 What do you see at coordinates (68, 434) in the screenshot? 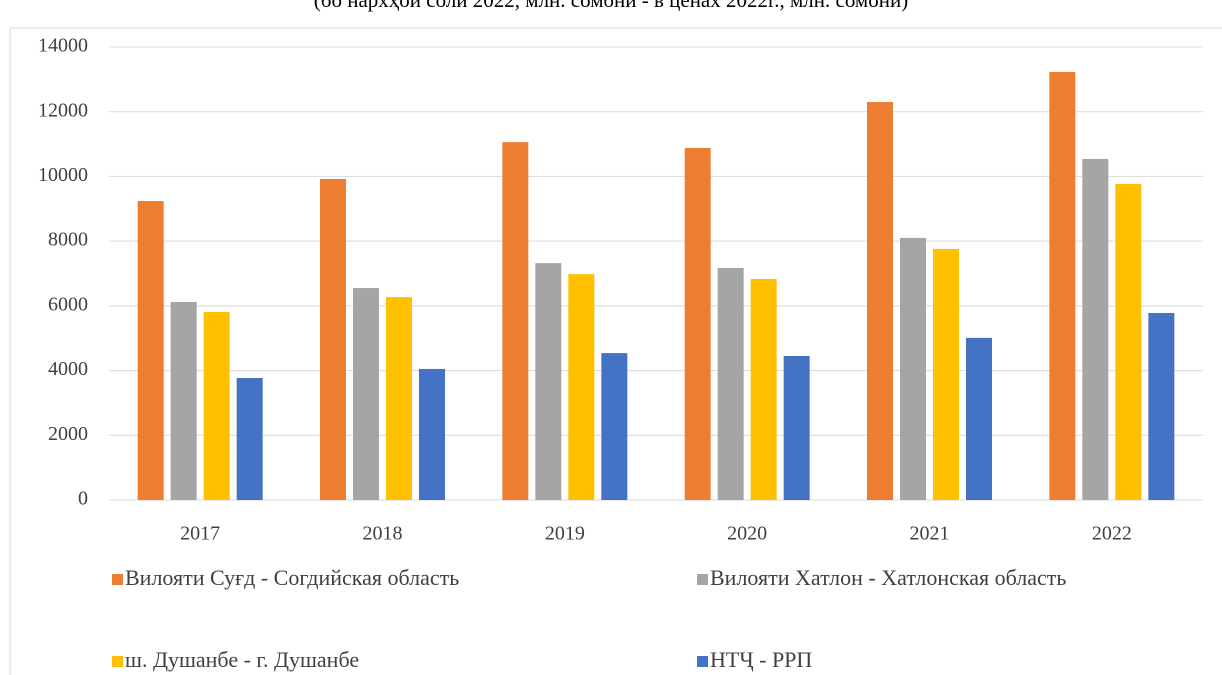
I see `y-tick-label: 2000` at bounding box center [68, 434].